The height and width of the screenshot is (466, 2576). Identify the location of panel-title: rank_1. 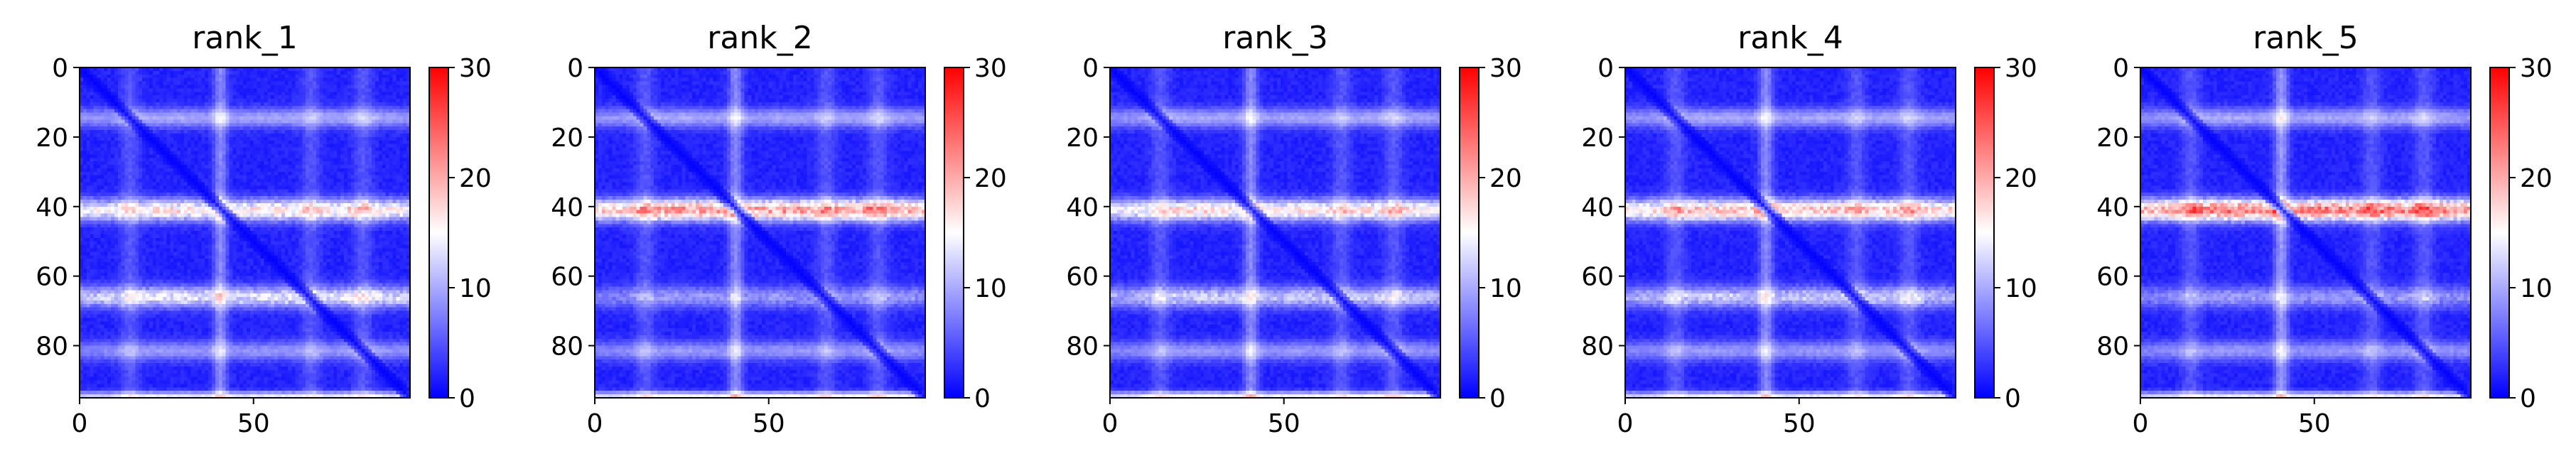
(244, 38).